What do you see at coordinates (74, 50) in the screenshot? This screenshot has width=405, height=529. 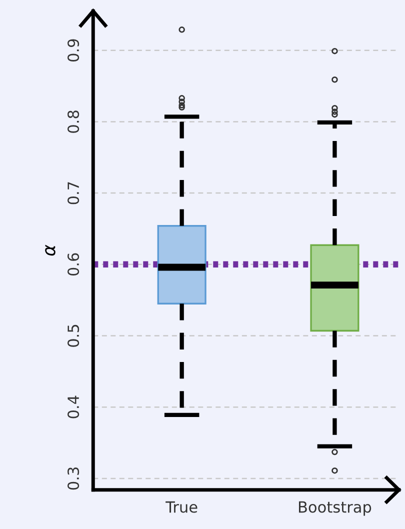 I see `y-tick-label: 0.9` at bounding box center [74, 50].